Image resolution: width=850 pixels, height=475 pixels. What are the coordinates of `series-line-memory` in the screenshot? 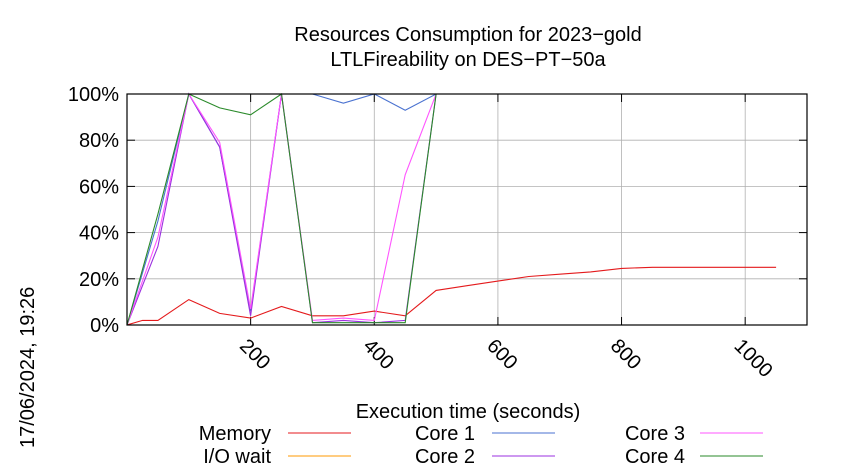 It's located at (451, 296).